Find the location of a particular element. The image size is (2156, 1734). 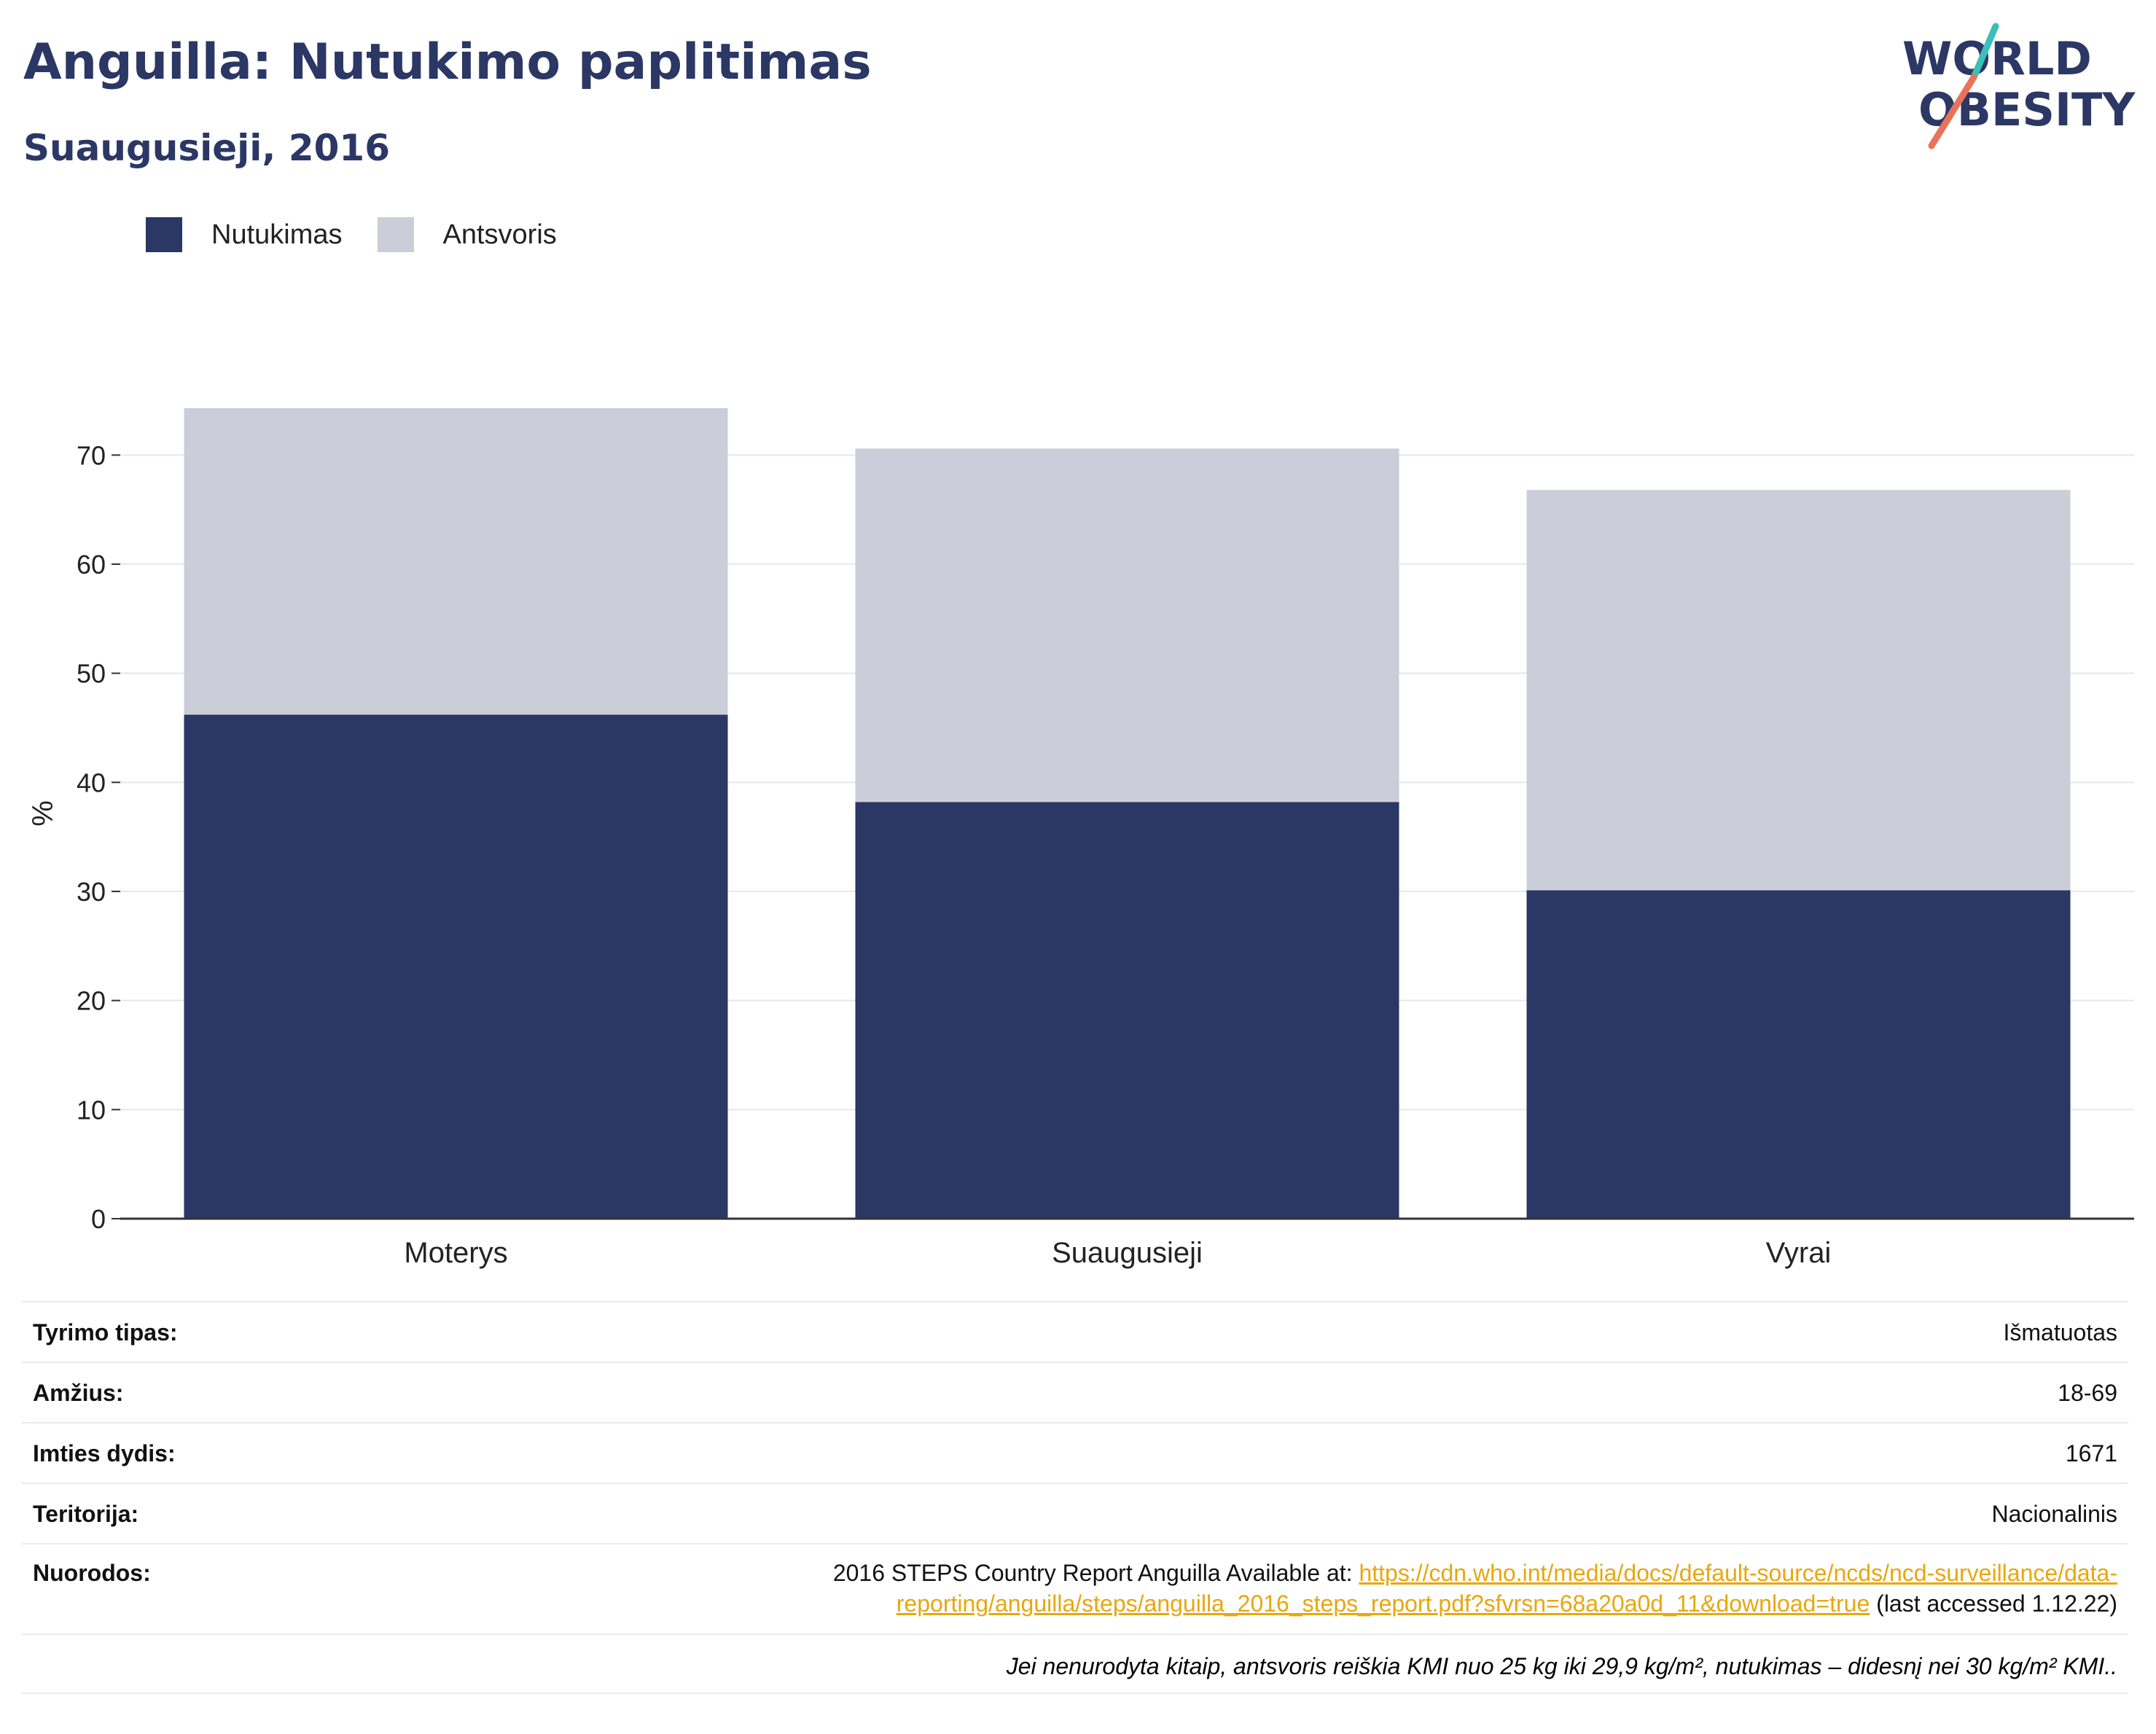

info-label: Amžius: is located at coordinates (79, 1393).